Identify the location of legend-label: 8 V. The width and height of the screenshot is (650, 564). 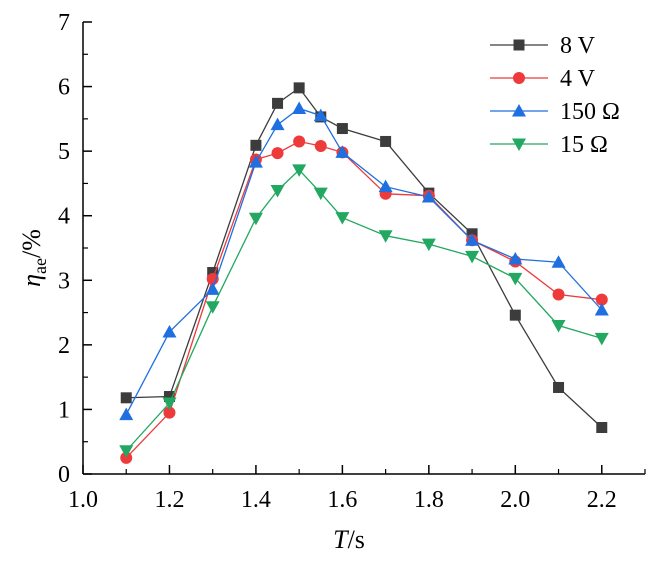
(578, 46).